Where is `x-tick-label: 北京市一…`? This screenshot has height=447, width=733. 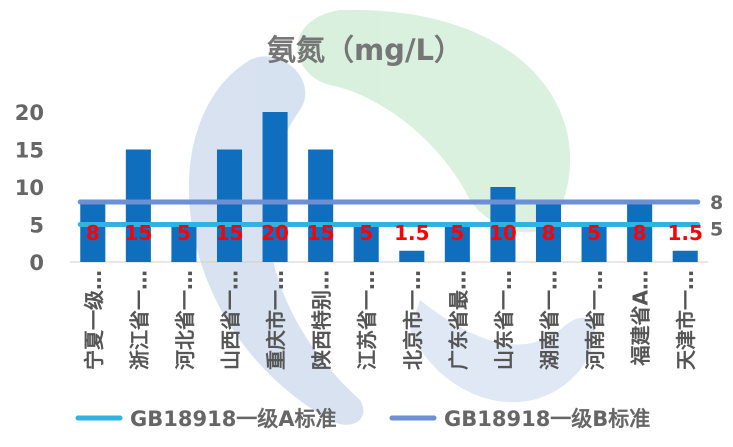
x-tick-label: 北京市一… is located at coordinates (413, 320).